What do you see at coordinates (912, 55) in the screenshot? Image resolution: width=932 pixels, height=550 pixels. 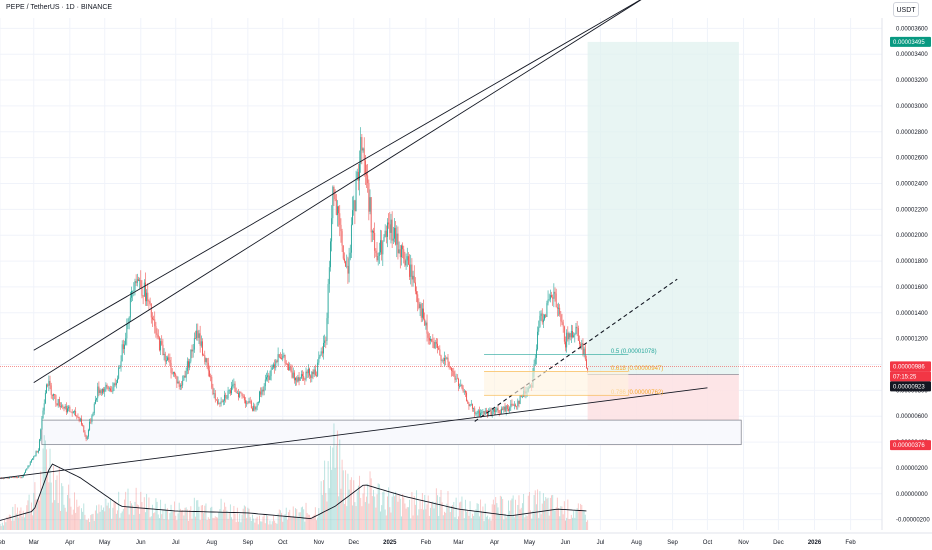 I see `price-tick-label: 0.00003400` at bounding box center [912, 55].